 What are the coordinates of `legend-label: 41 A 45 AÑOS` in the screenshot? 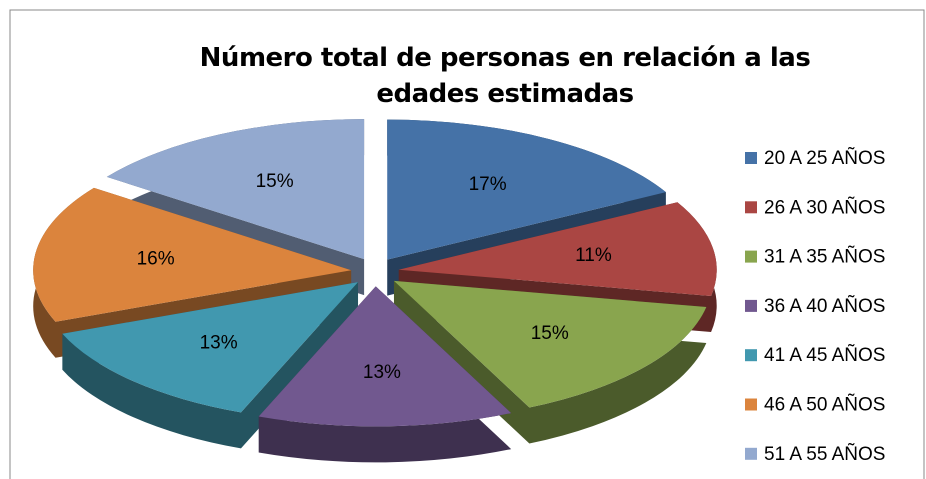 It's located at (824, 355).